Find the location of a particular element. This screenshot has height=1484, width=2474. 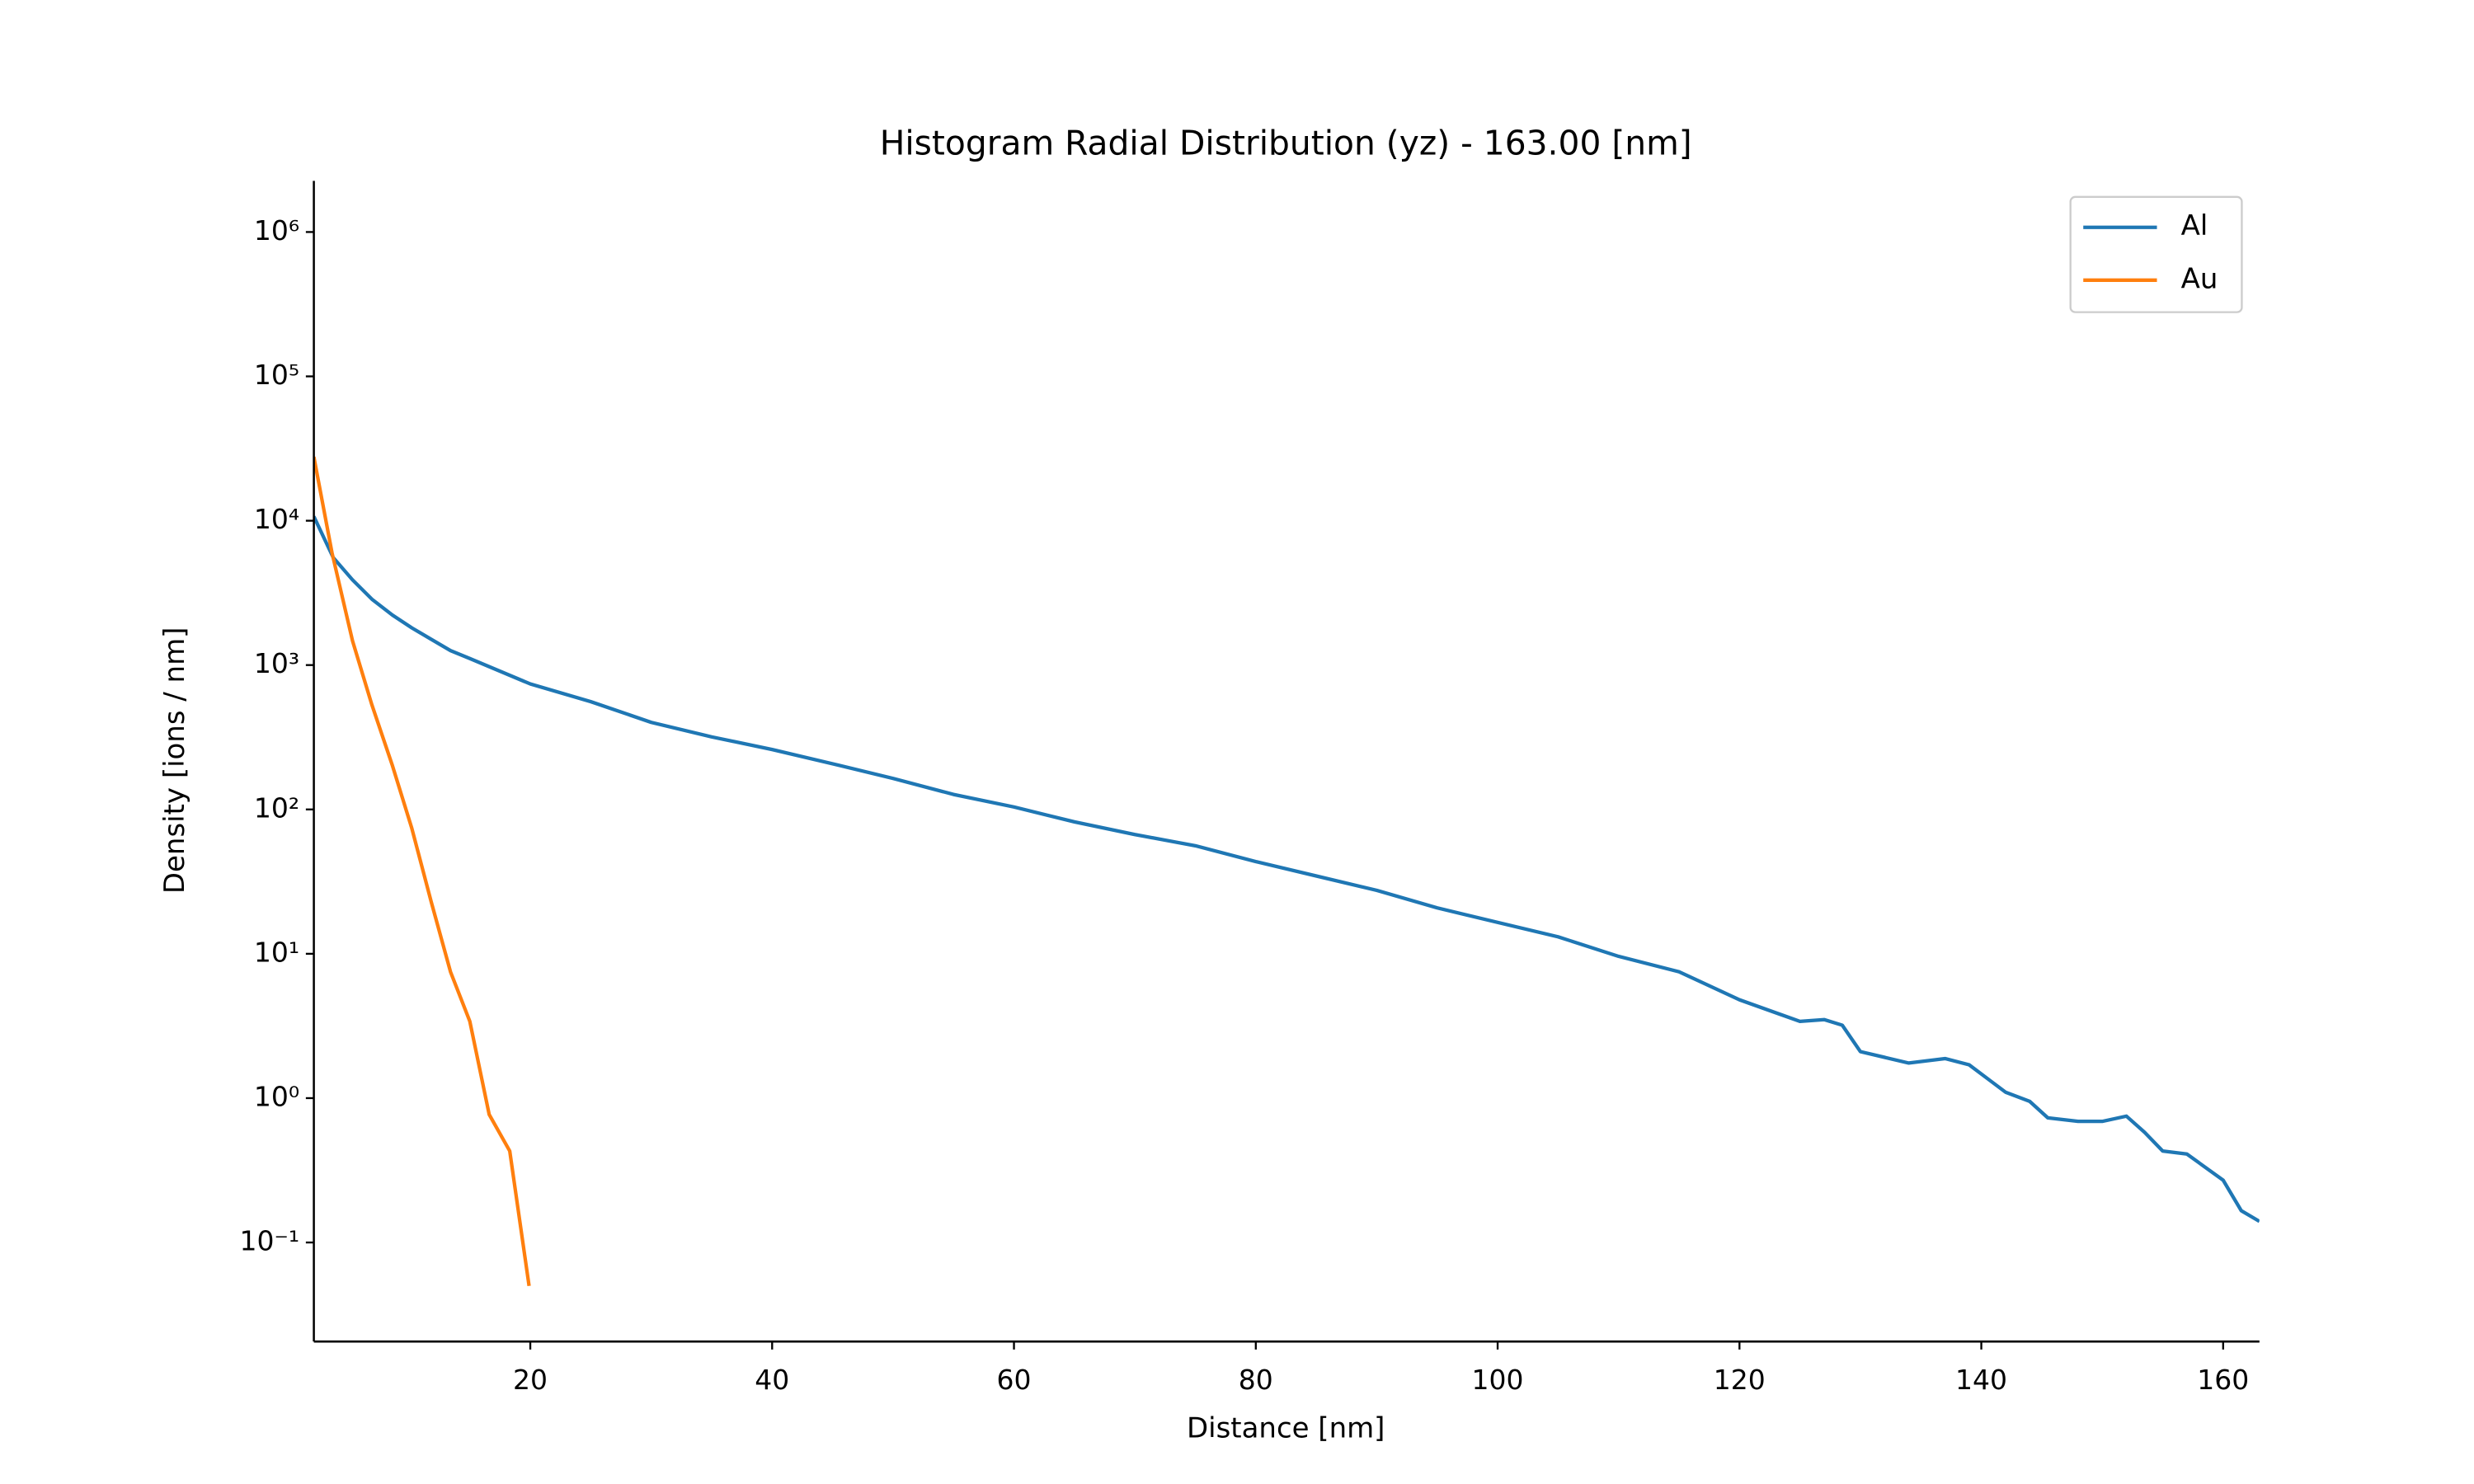

y-axis-label: Density [ions / nm] is located at coordinates (174, 761).